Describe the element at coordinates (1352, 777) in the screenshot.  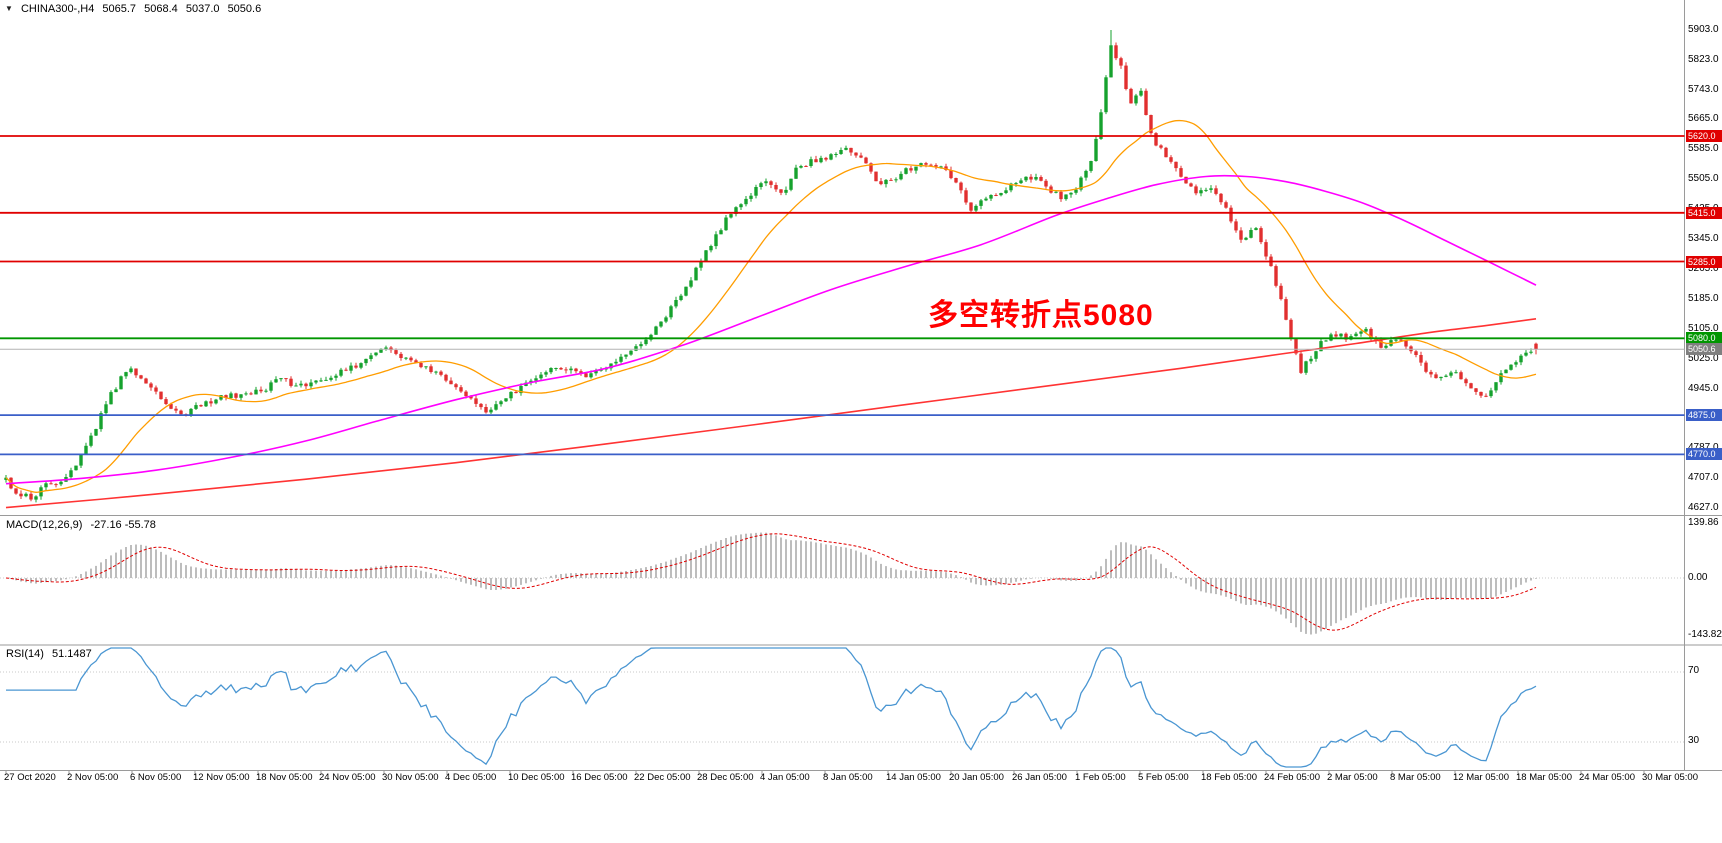
I see `time-axis-label: 2 Mar 05:00` at that location.